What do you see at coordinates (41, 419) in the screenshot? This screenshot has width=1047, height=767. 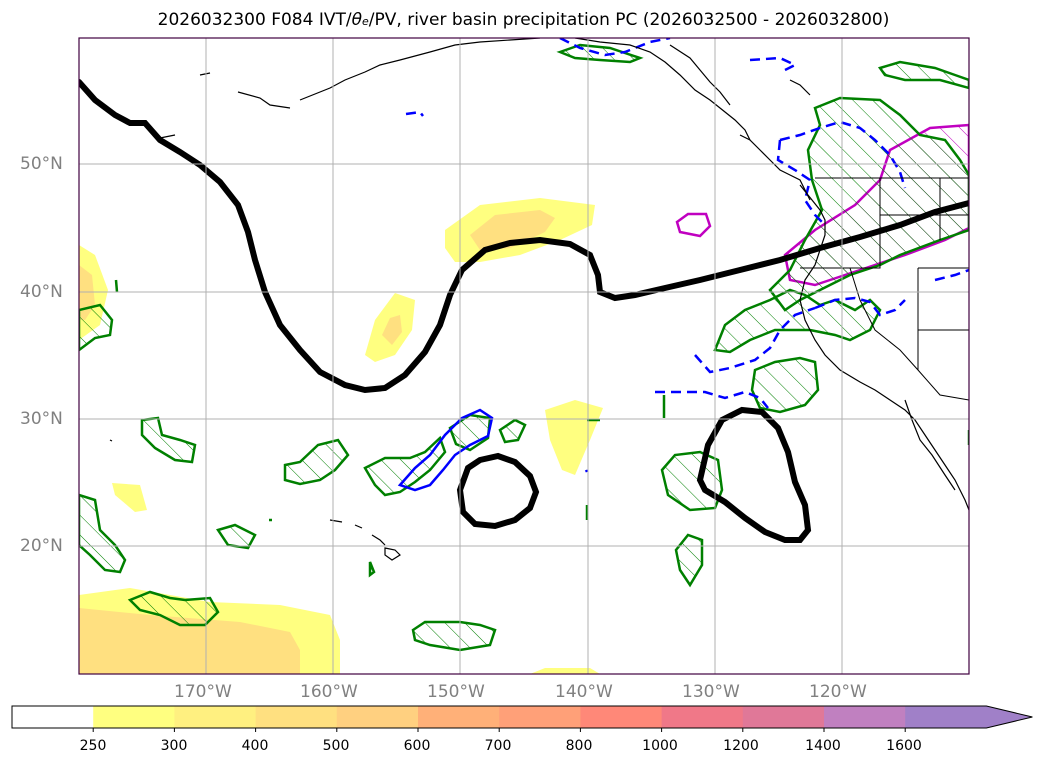 I see `lat-label-30n: 30°N` at bounding box center [41, 419].